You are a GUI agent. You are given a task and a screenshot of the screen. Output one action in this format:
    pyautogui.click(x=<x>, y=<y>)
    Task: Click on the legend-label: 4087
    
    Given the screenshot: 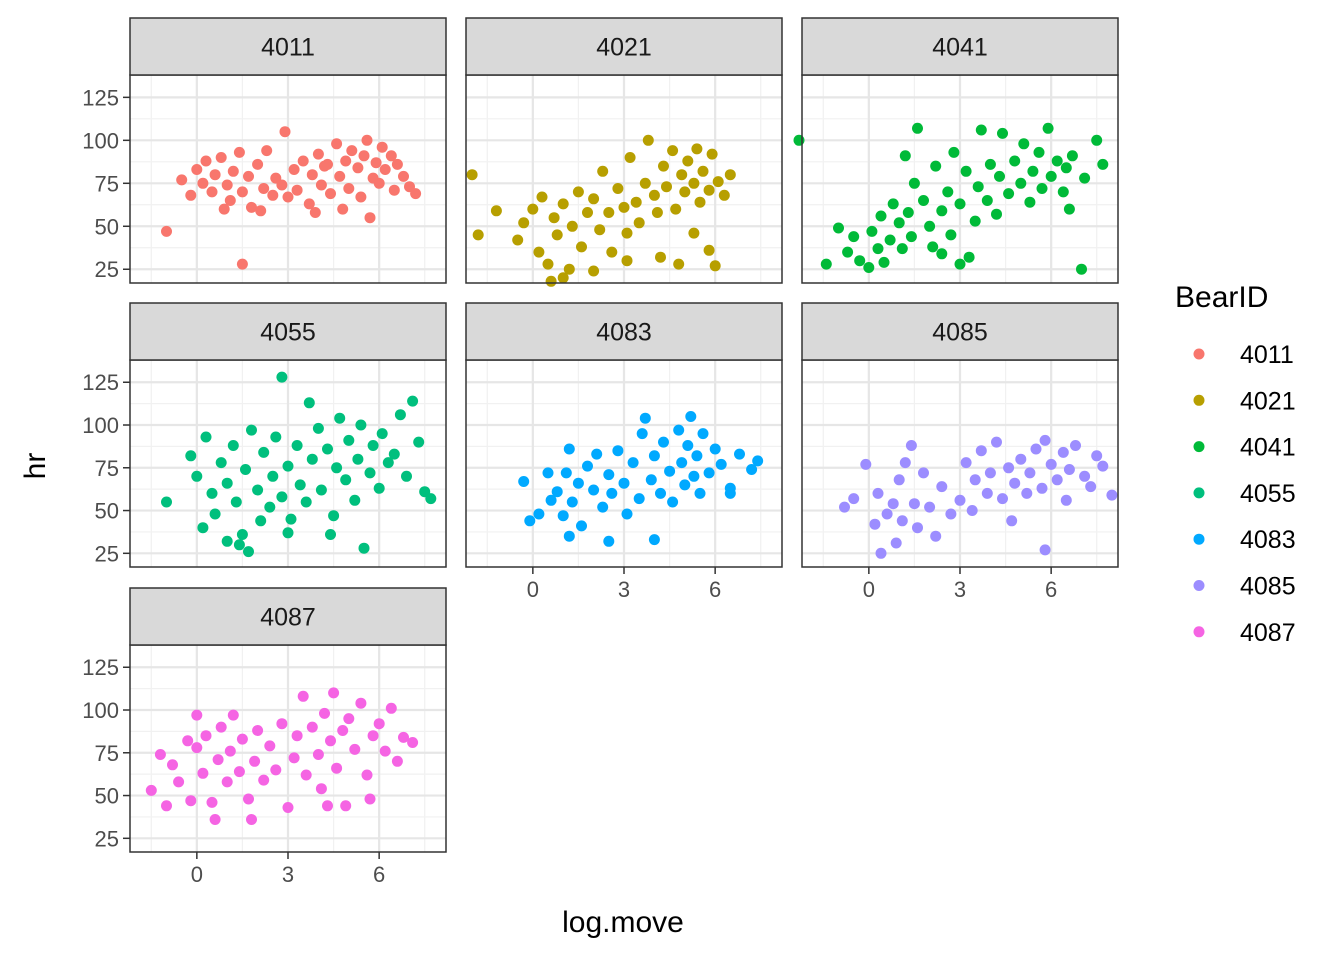 What is the action you would take?
    pyautogui.click(x=1268, y=633)
    